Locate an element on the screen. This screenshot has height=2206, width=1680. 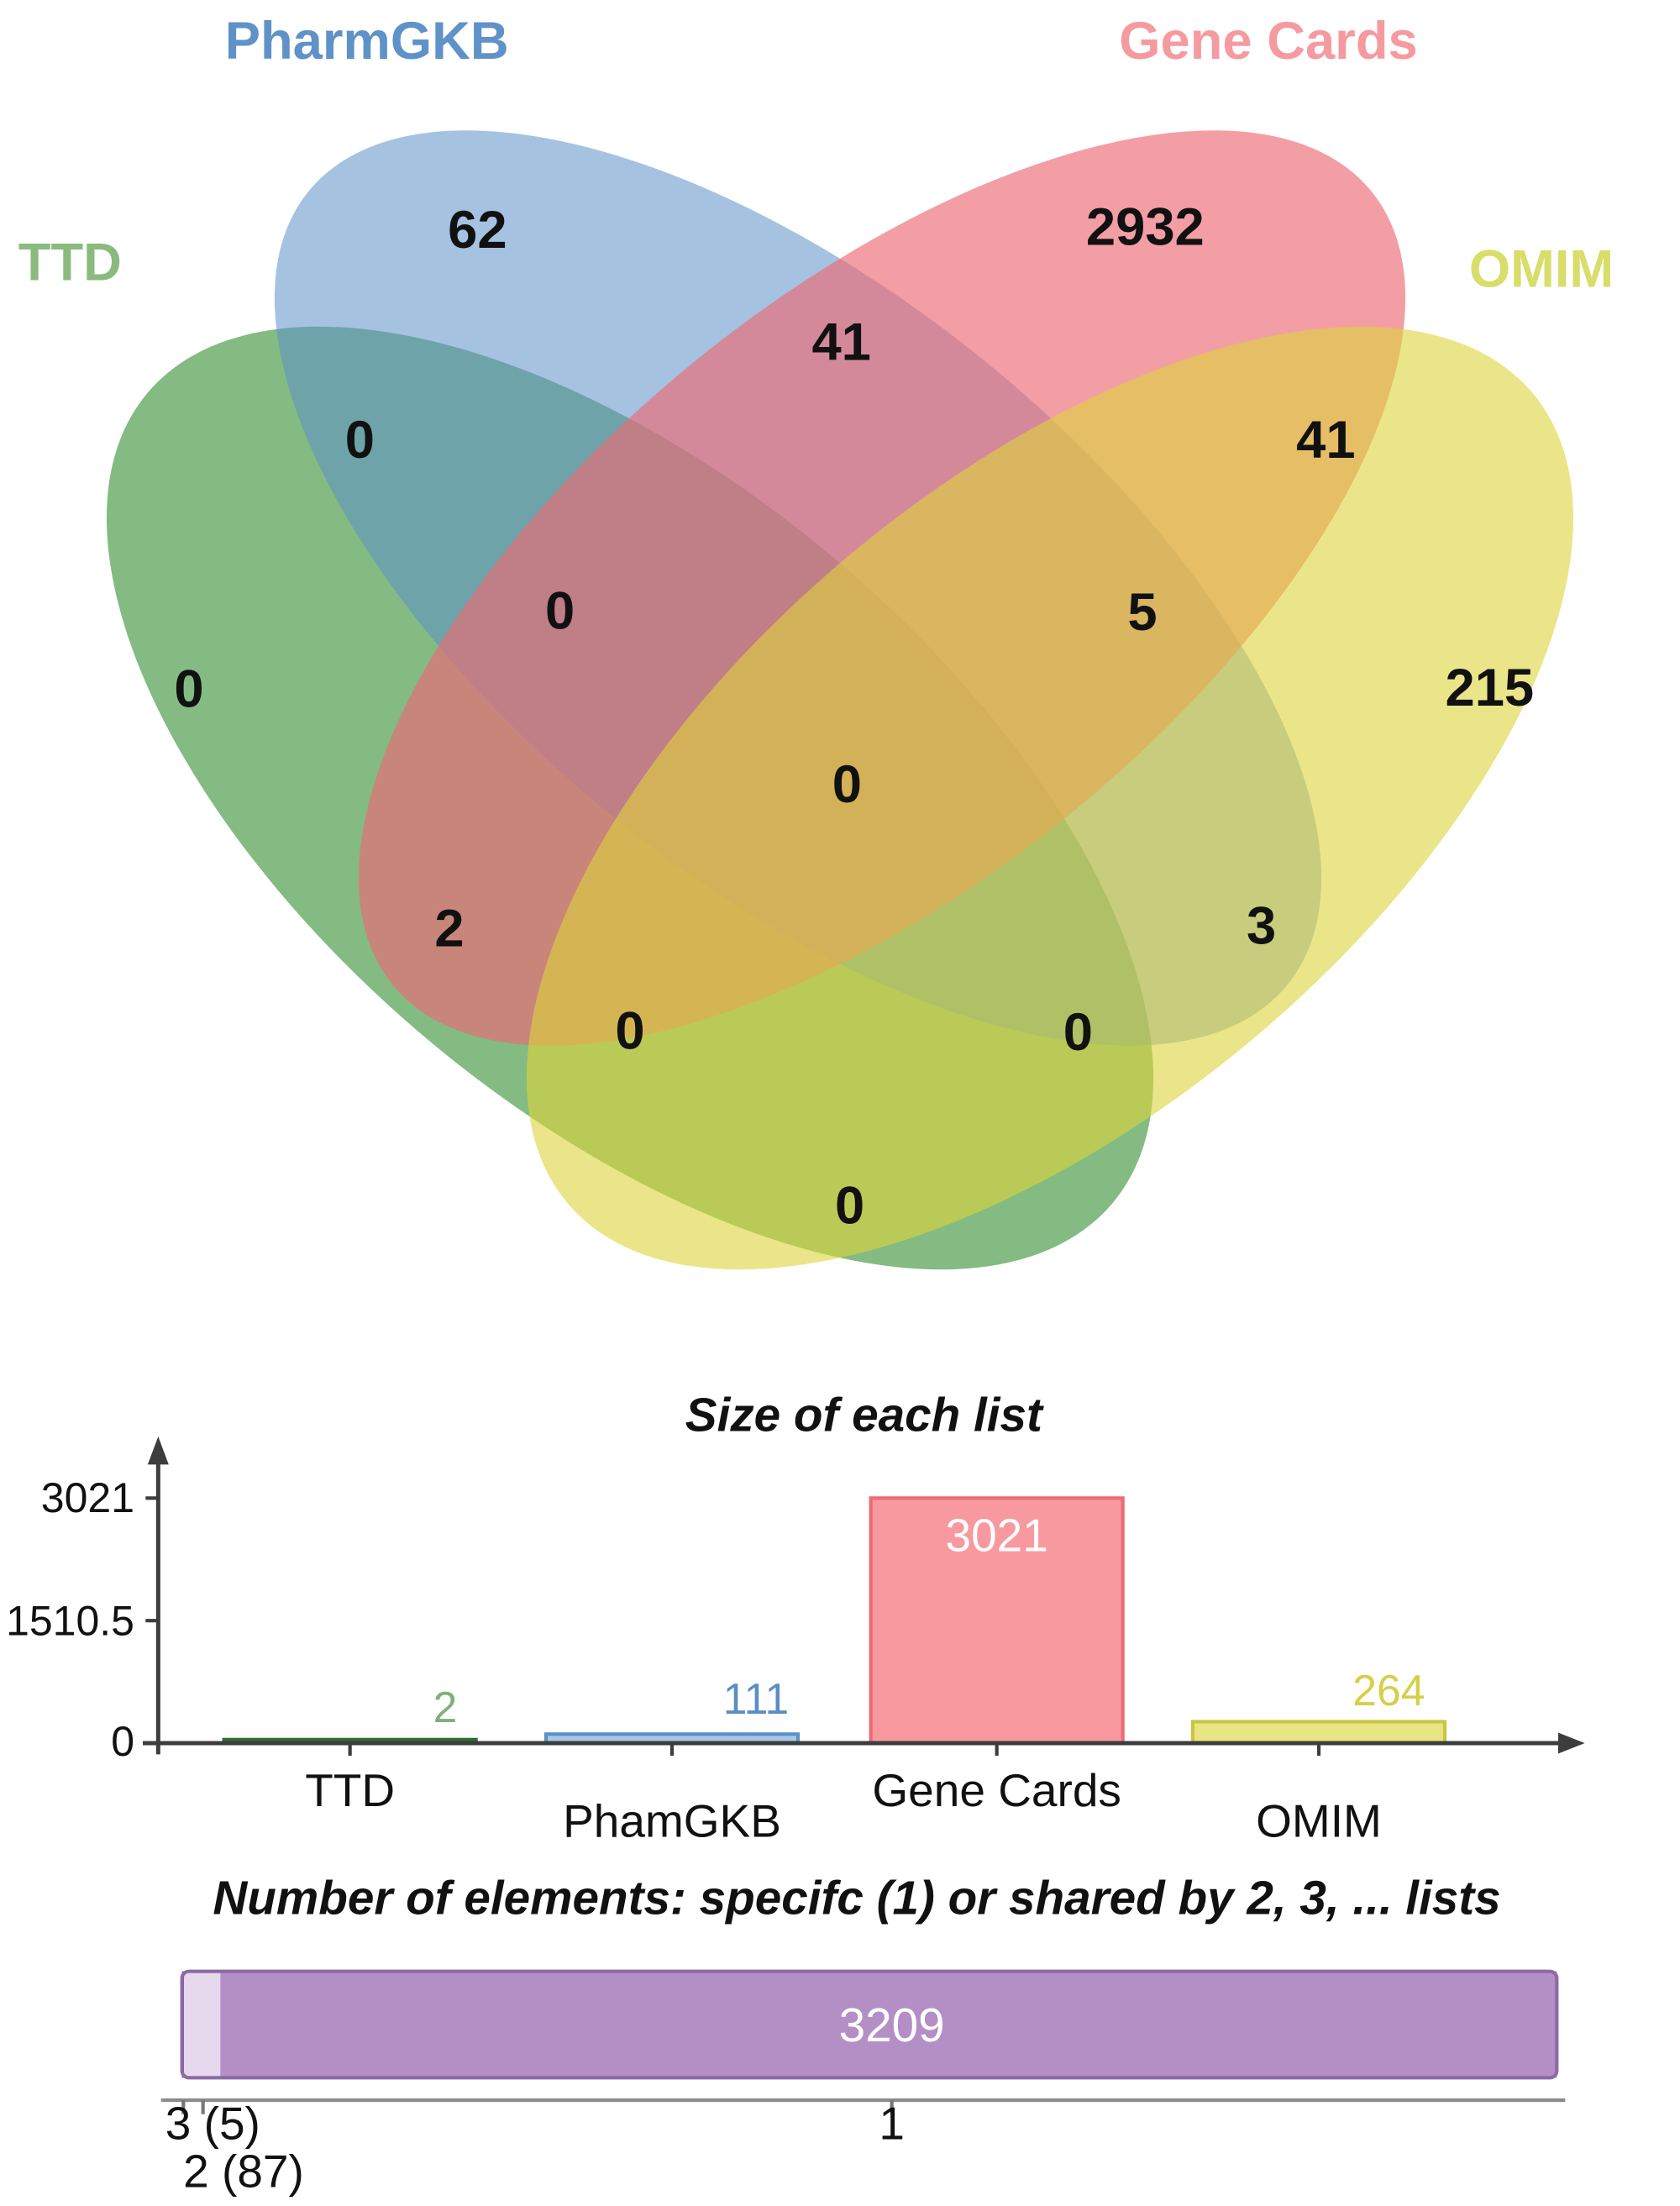
venn-count-all-four: 0 is located at coordinates (847, 784).